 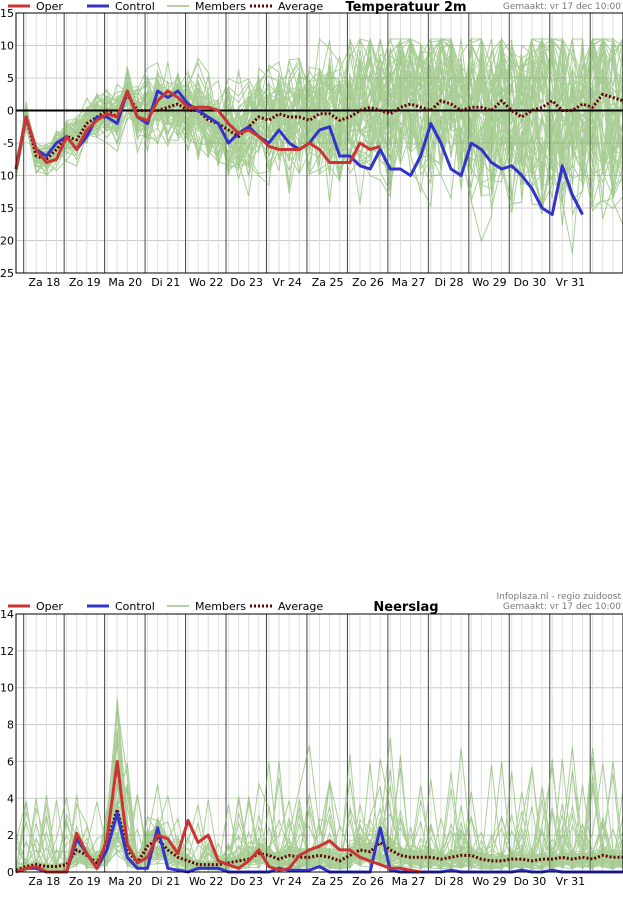 What do you see at coordinates (558, 597) in the screenshot?
I see `source-label: Infoplaza.nl - regio zuidoost` at bounding box center [558, 597].